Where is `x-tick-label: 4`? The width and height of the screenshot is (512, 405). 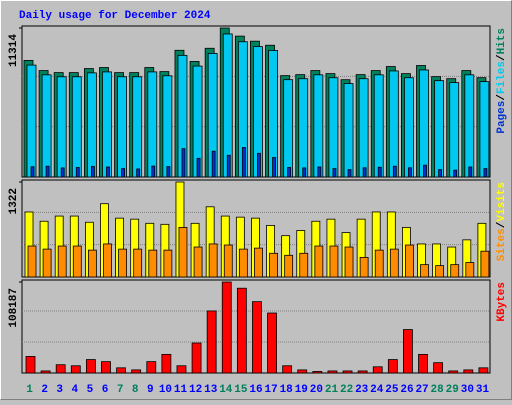
x-tick-label: 4 is located at coordinates (75, 390).